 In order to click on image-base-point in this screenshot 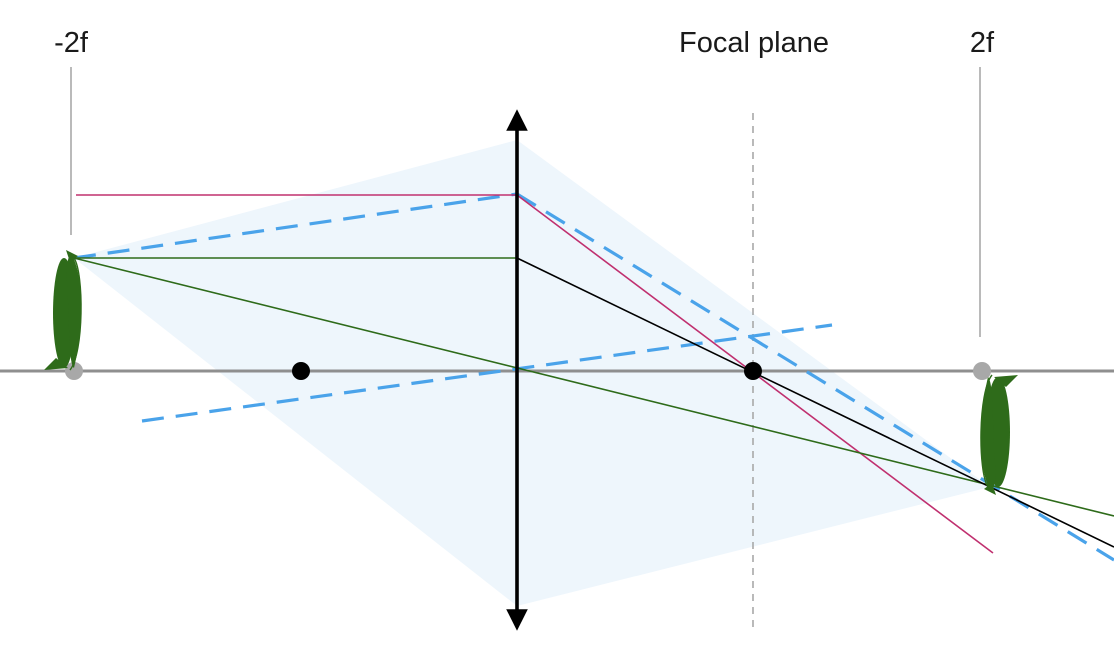, I will do `click(982, 371)`.